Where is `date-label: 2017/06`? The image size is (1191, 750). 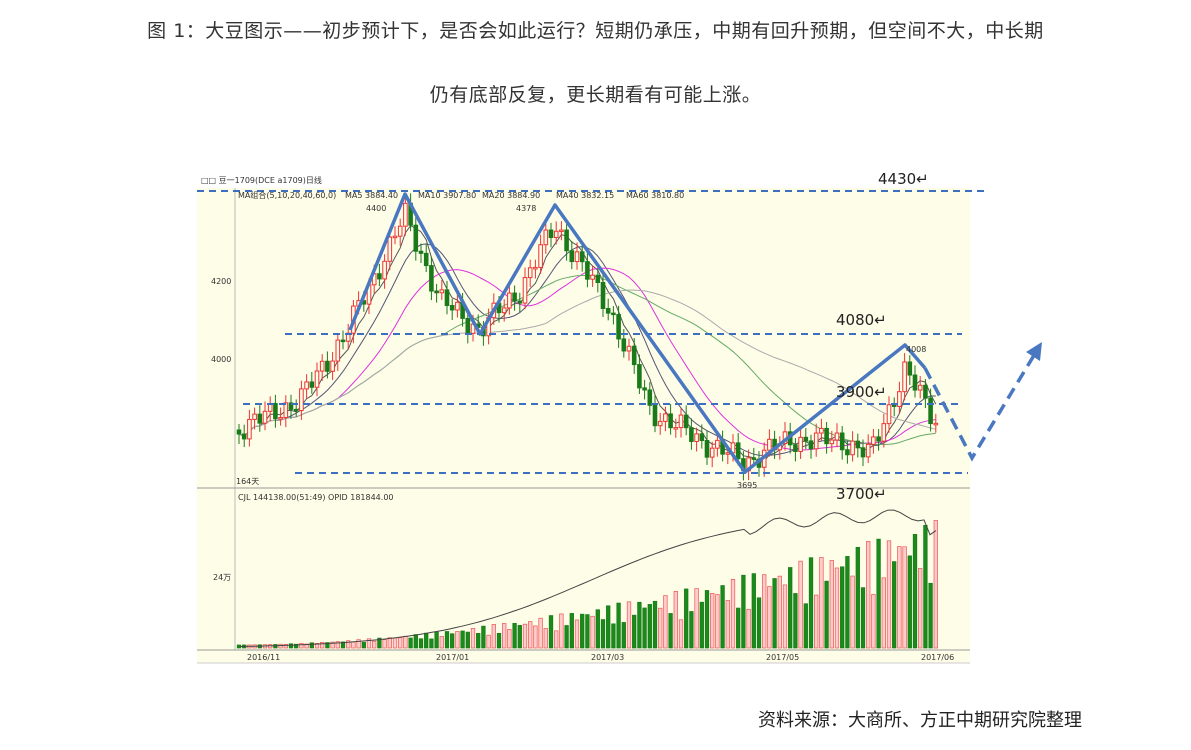
date-label: 2017/06 is located at coordinates (937, 657).